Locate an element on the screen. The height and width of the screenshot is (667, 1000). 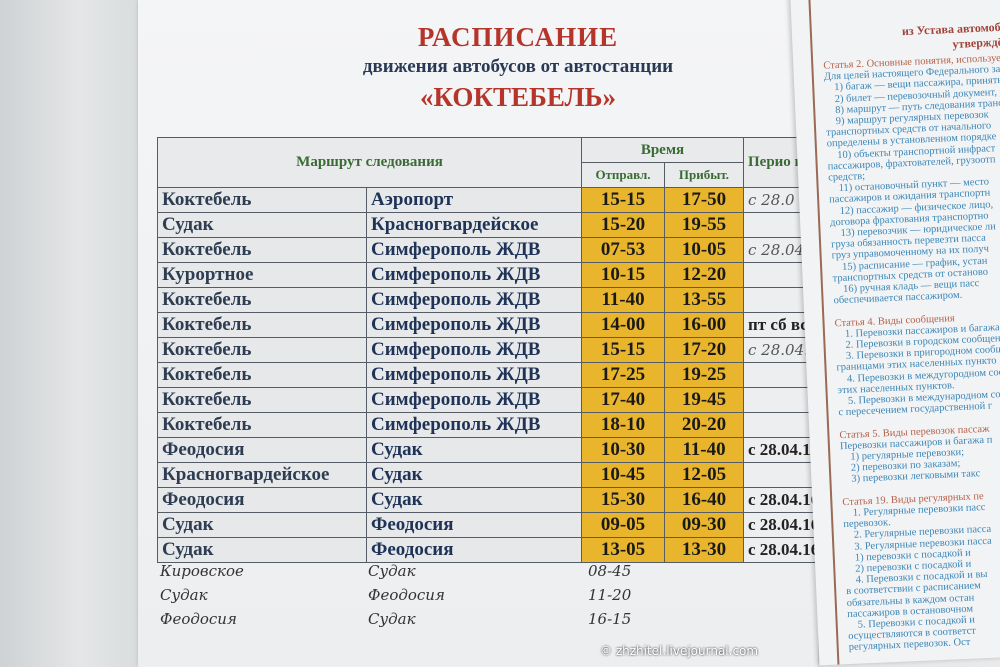
departure-time: 10-30 is located at coordinates (623, 450).